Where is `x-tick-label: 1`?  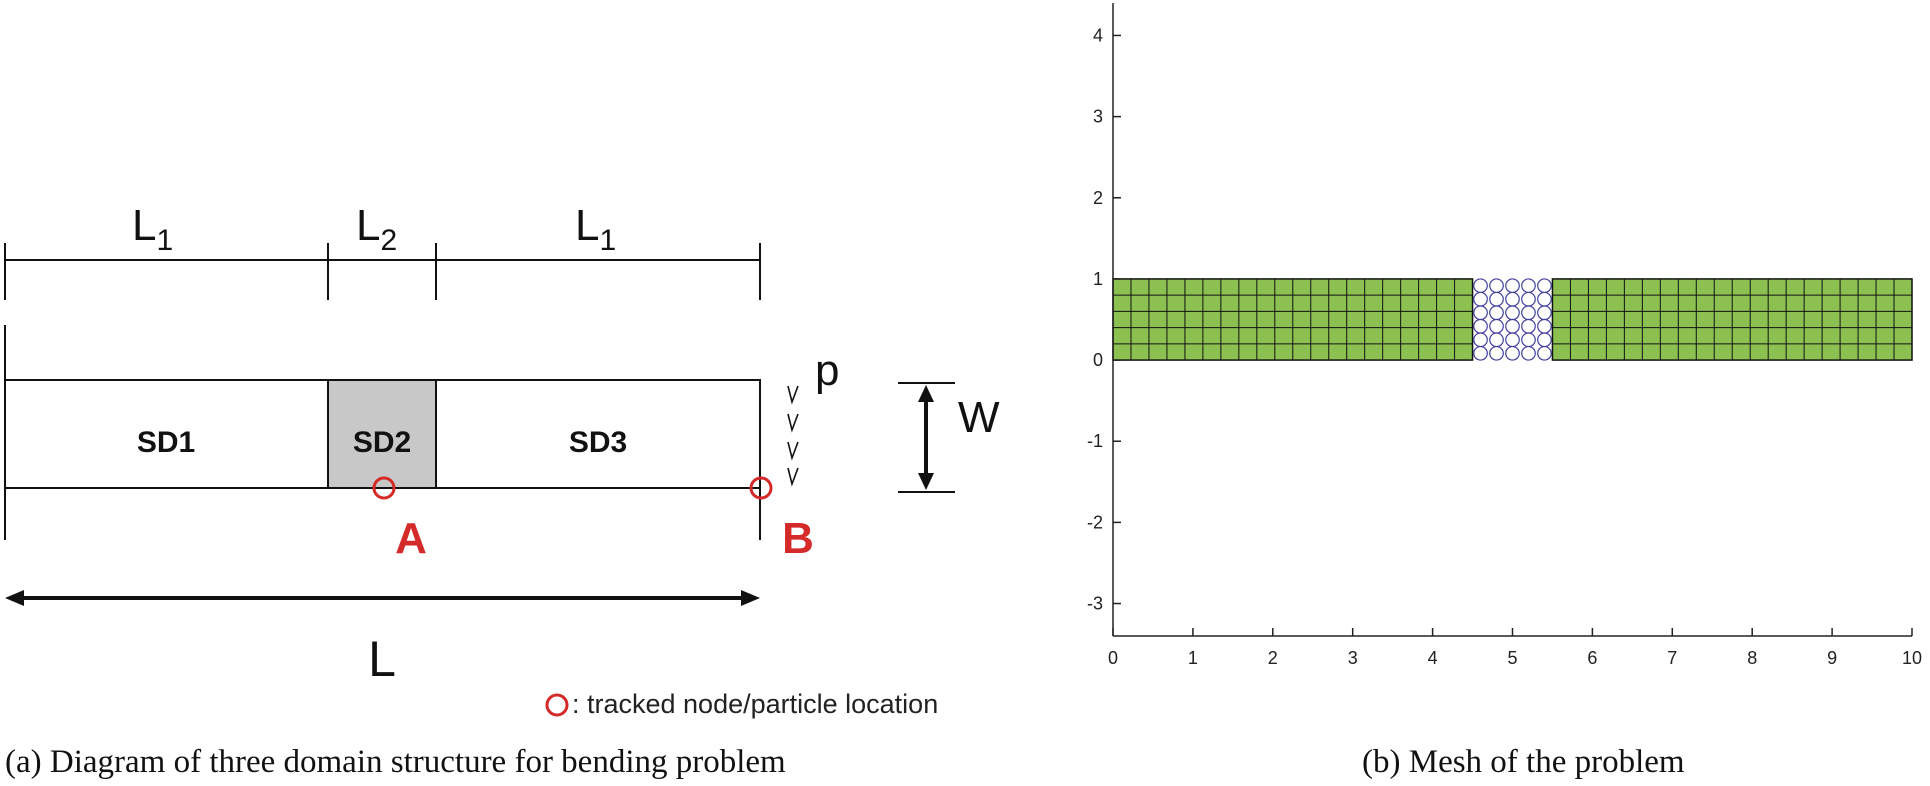 x-tick-label: 1 is located at coordinates (1193, 658).